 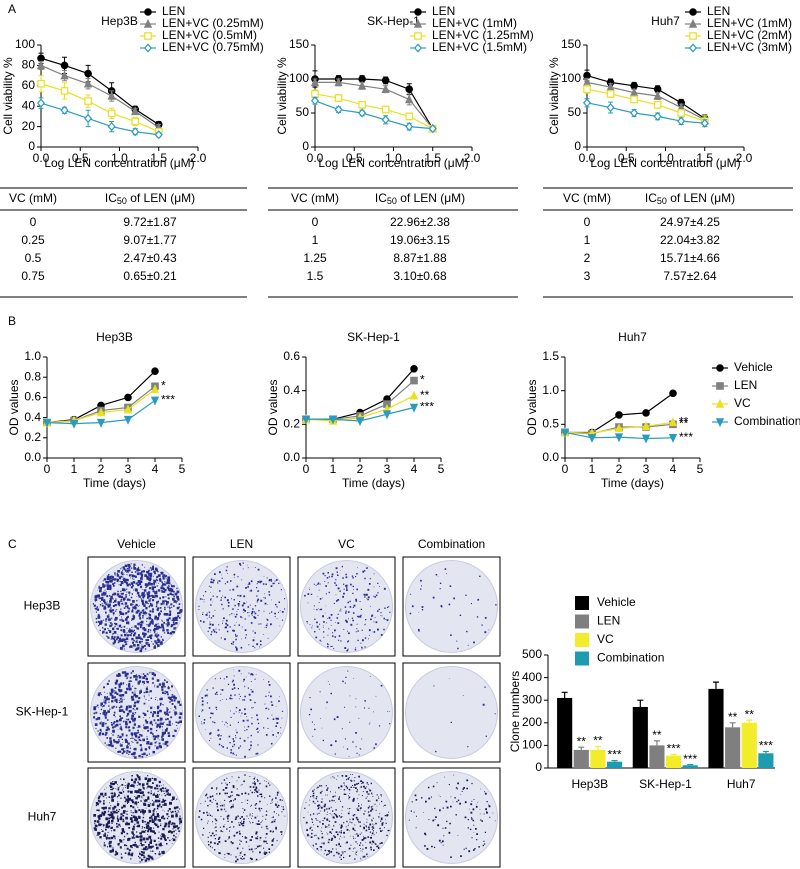 I want to click on chart-title: Huh7, so click(x=632, y=337).